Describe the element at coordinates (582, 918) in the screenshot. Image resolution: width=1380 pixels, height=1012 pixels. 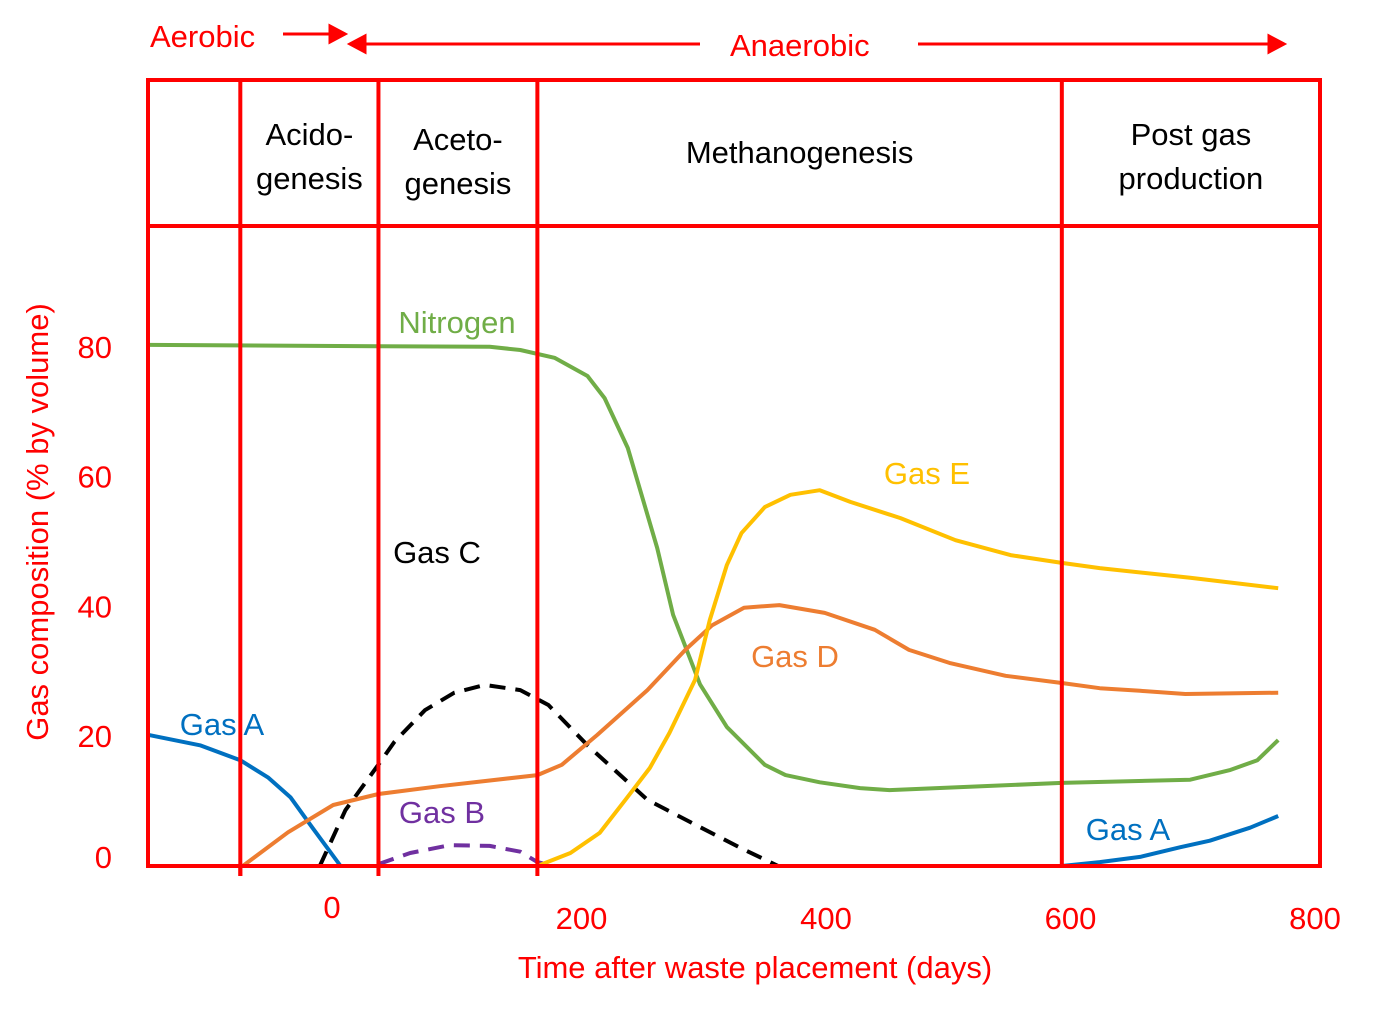
I see `x-tick-label: 200` at that location.